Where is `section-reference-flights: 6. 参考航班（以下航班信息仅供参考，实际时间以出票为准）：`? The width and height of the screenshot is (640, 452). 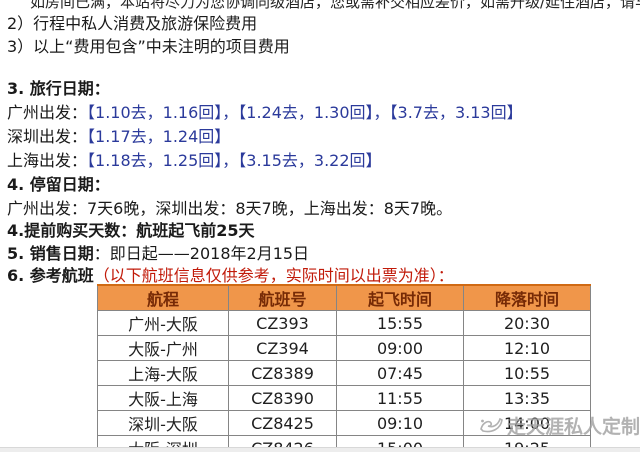 section-reference-flights: 6. 参考航班（以下航班信息仅供参考，实际时间以出票为准）： is located at coordinates (230, 275).